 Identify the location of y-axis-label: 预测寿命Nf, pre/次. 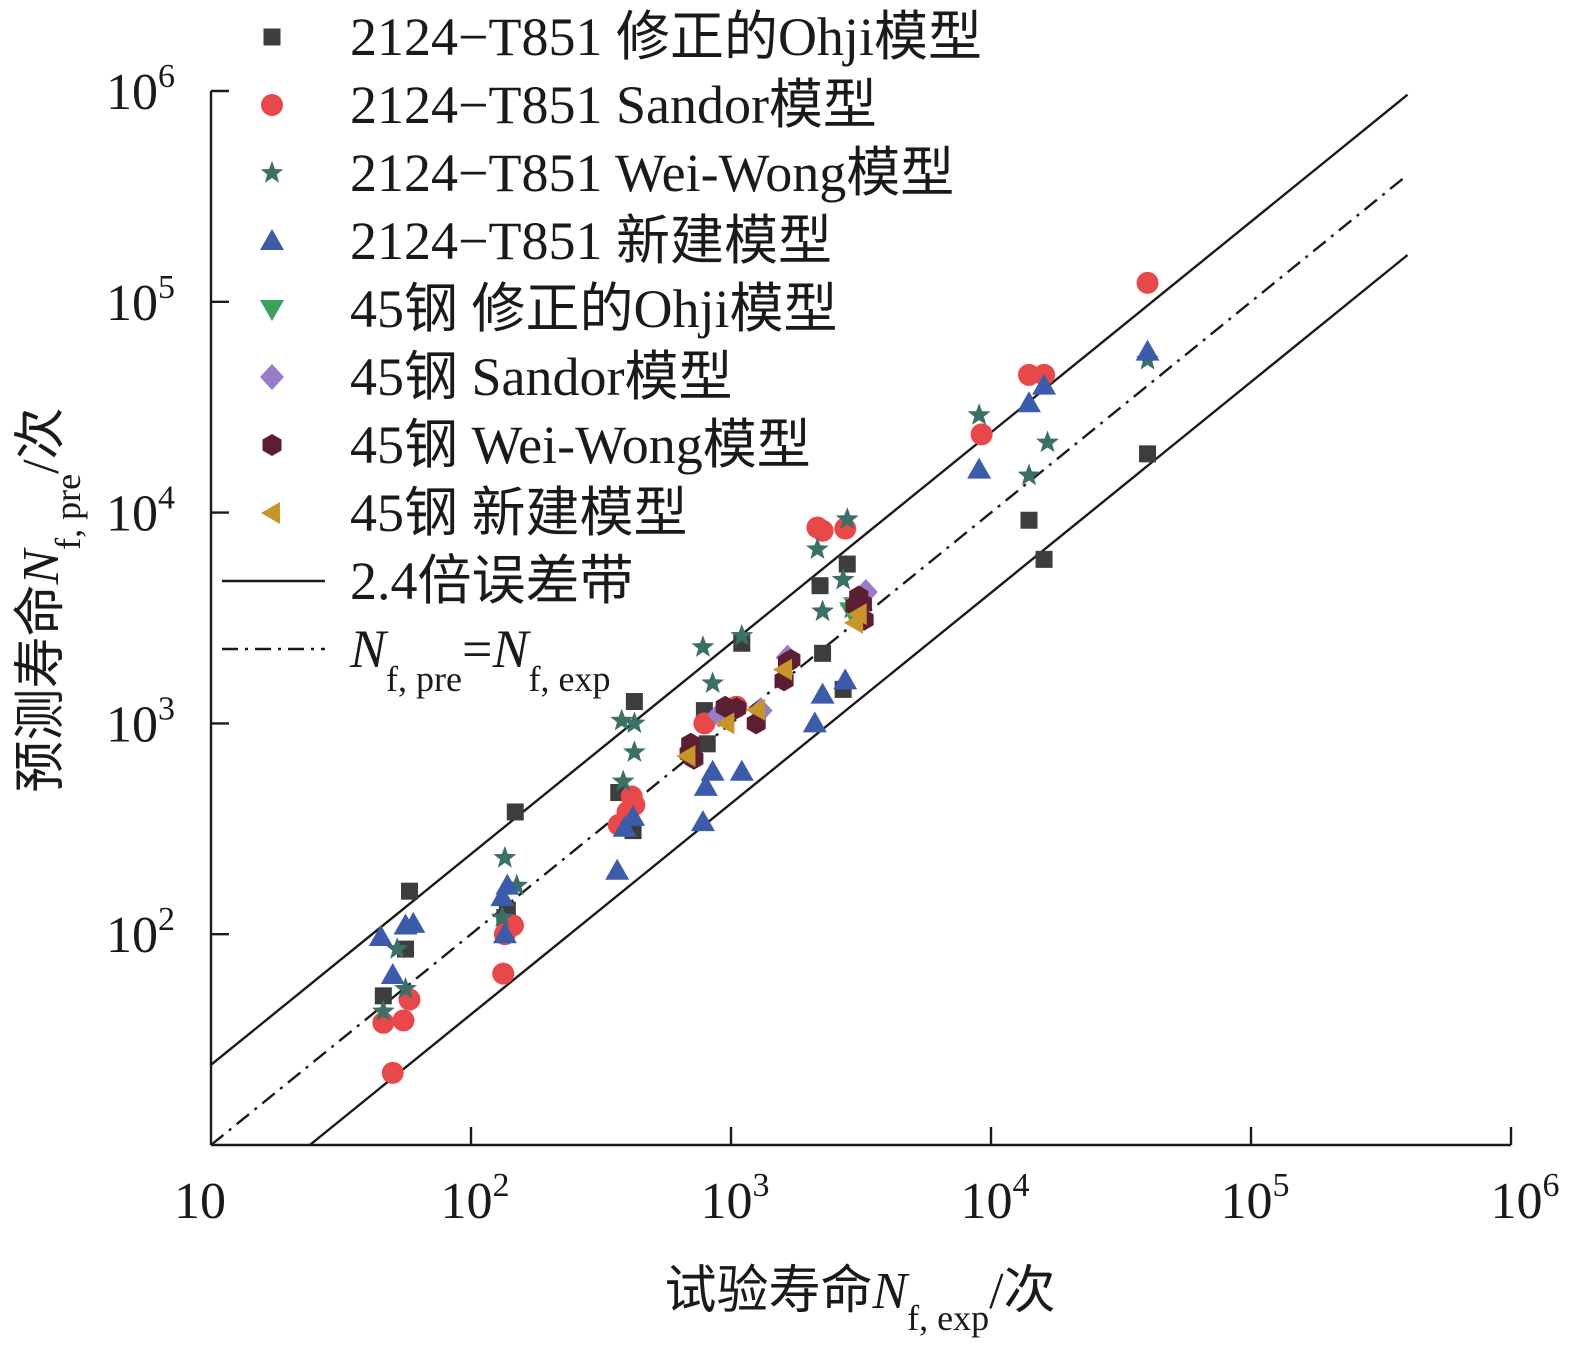
(50, 599).